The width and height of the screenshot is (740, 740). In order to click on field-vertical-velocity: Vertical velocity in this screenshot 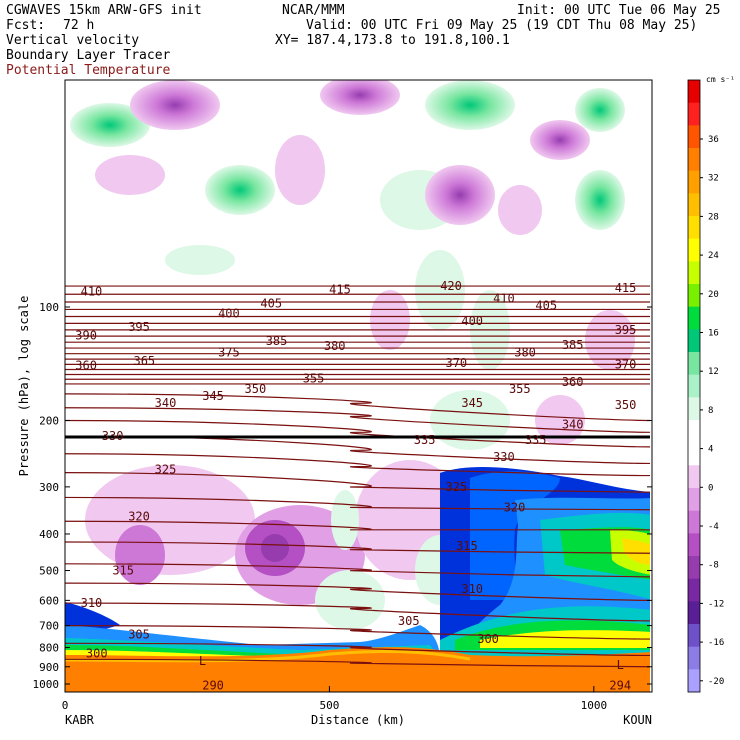, I will do `click(73, 40)`.